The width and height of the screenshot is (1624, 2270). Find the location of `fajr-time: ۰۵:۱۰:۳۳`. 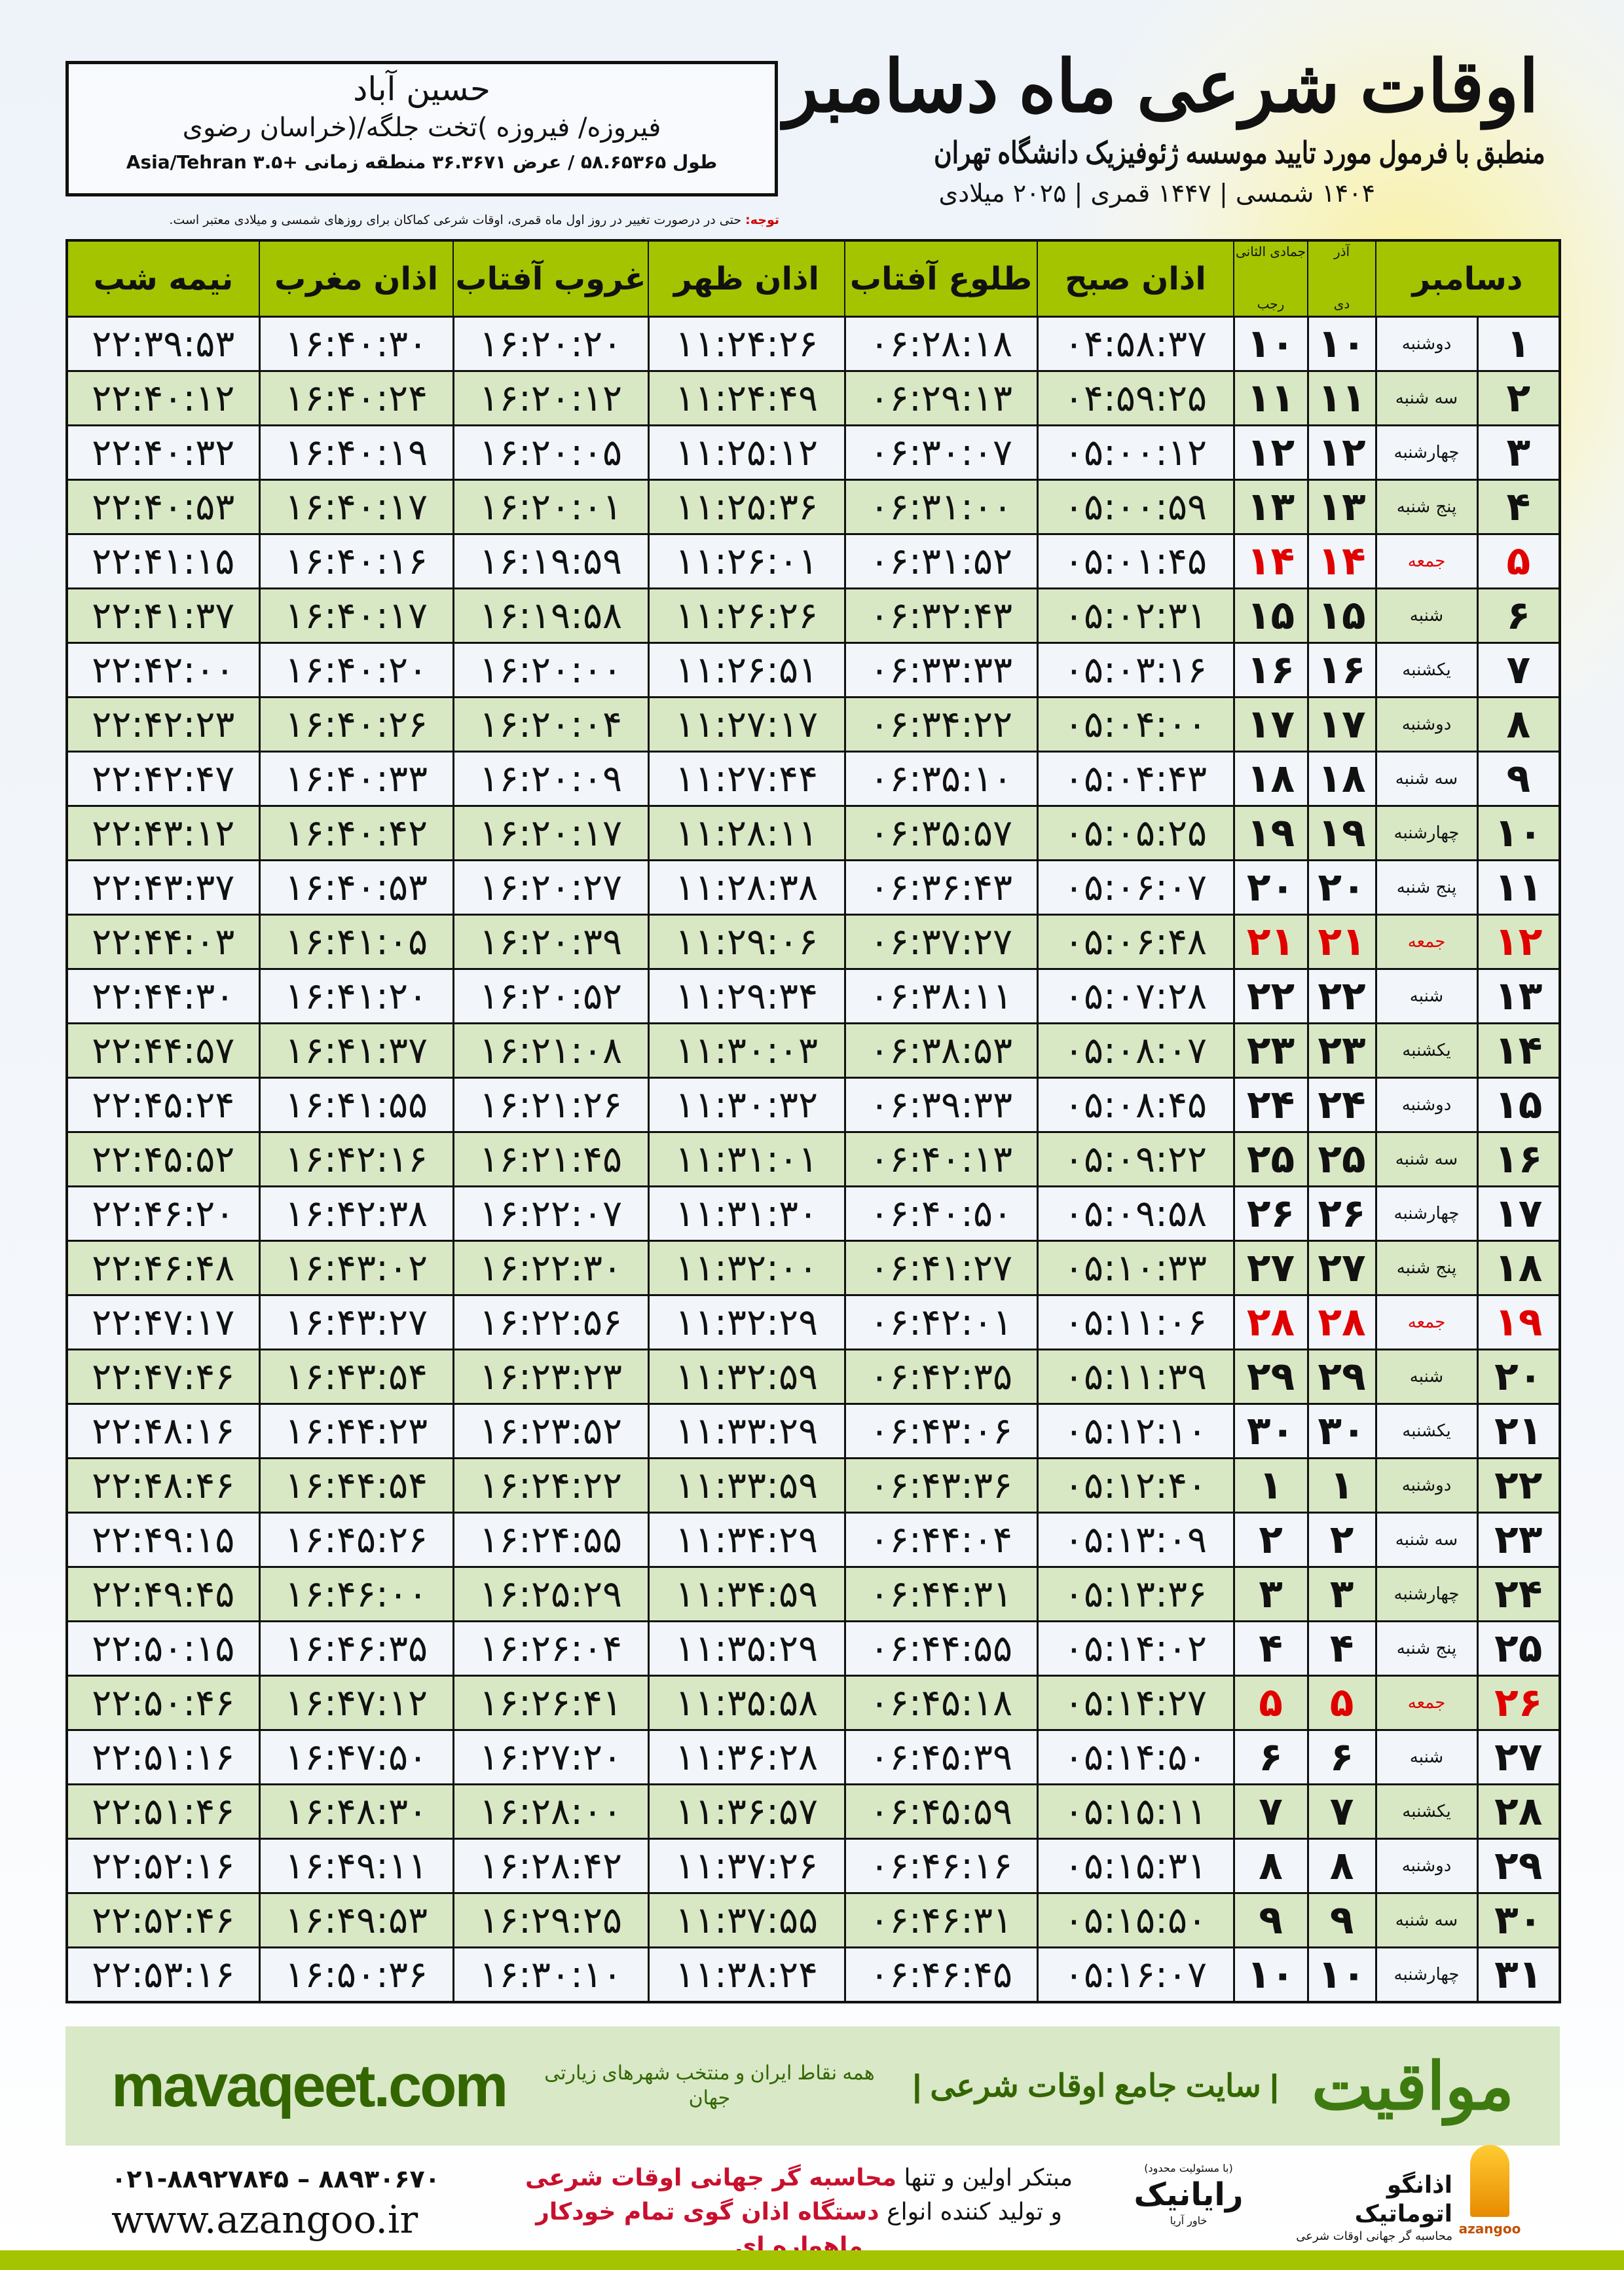

fajr-time: ۰۵:۱۰:۳۳ is located at coordinates (1135, 1268).